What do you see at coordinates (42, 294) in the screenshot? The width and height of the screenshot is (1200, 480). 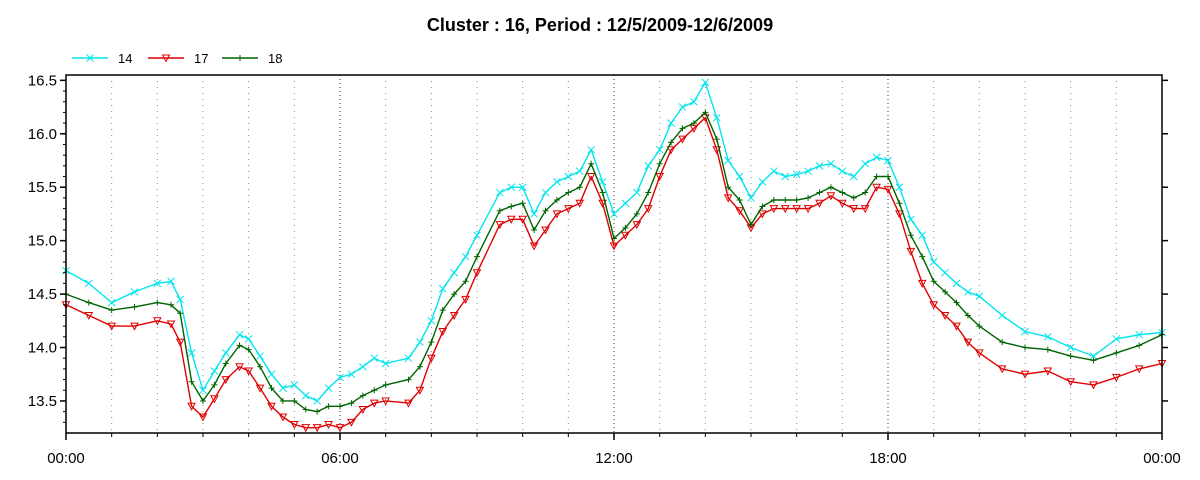 I see `y-tick-label: 14.5` at bounding box center [42, 294].